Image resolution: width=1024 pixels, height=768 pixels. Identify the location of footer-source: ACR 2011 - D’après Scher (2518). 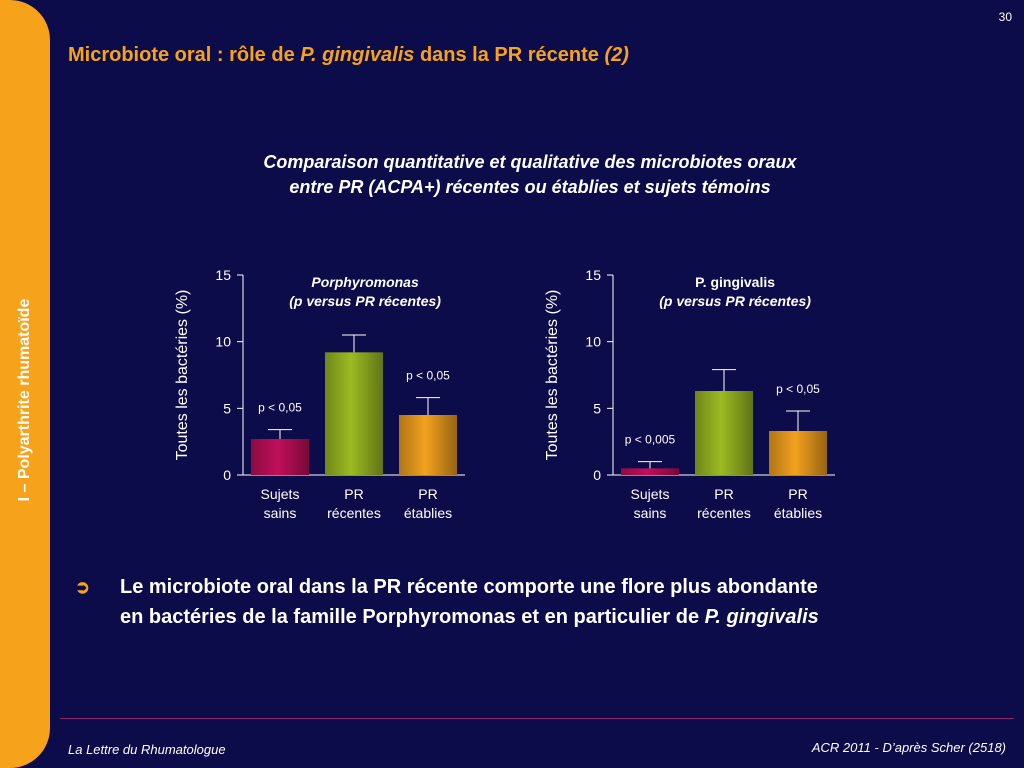
(908, 747).